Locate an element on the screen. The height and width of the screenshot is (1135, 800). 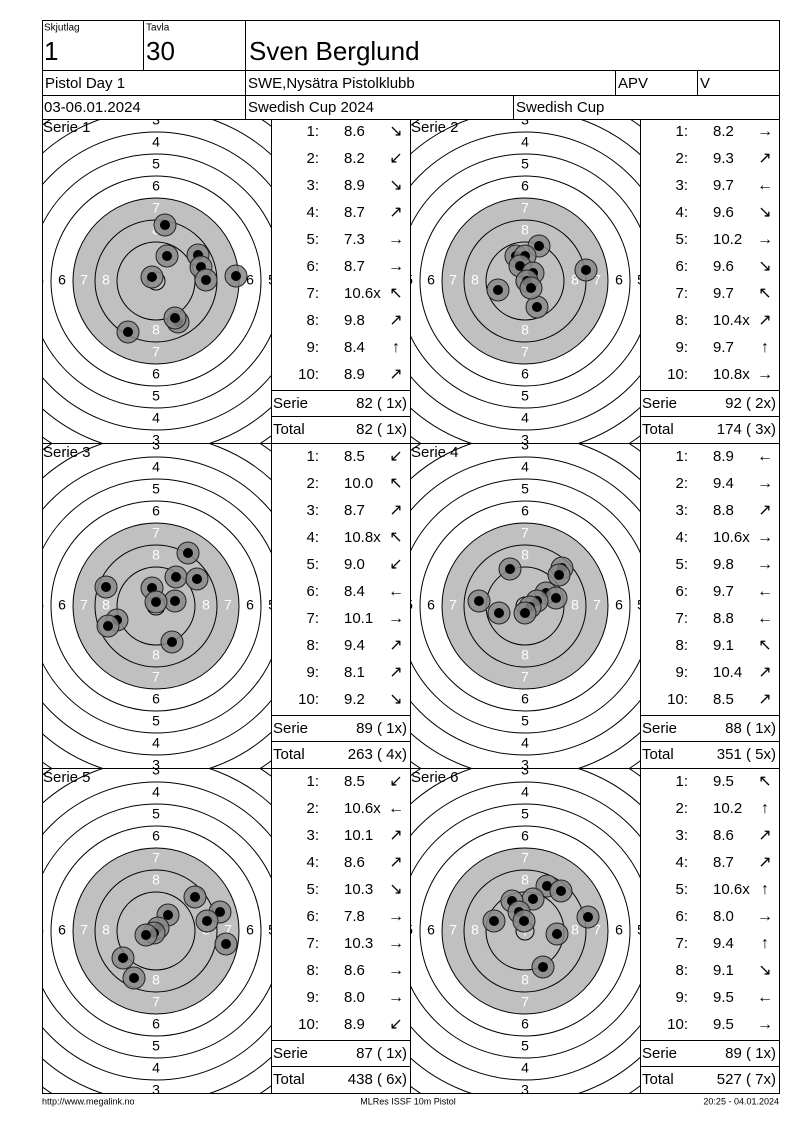
shot-number: 1: is located at coordinates (681, 781).